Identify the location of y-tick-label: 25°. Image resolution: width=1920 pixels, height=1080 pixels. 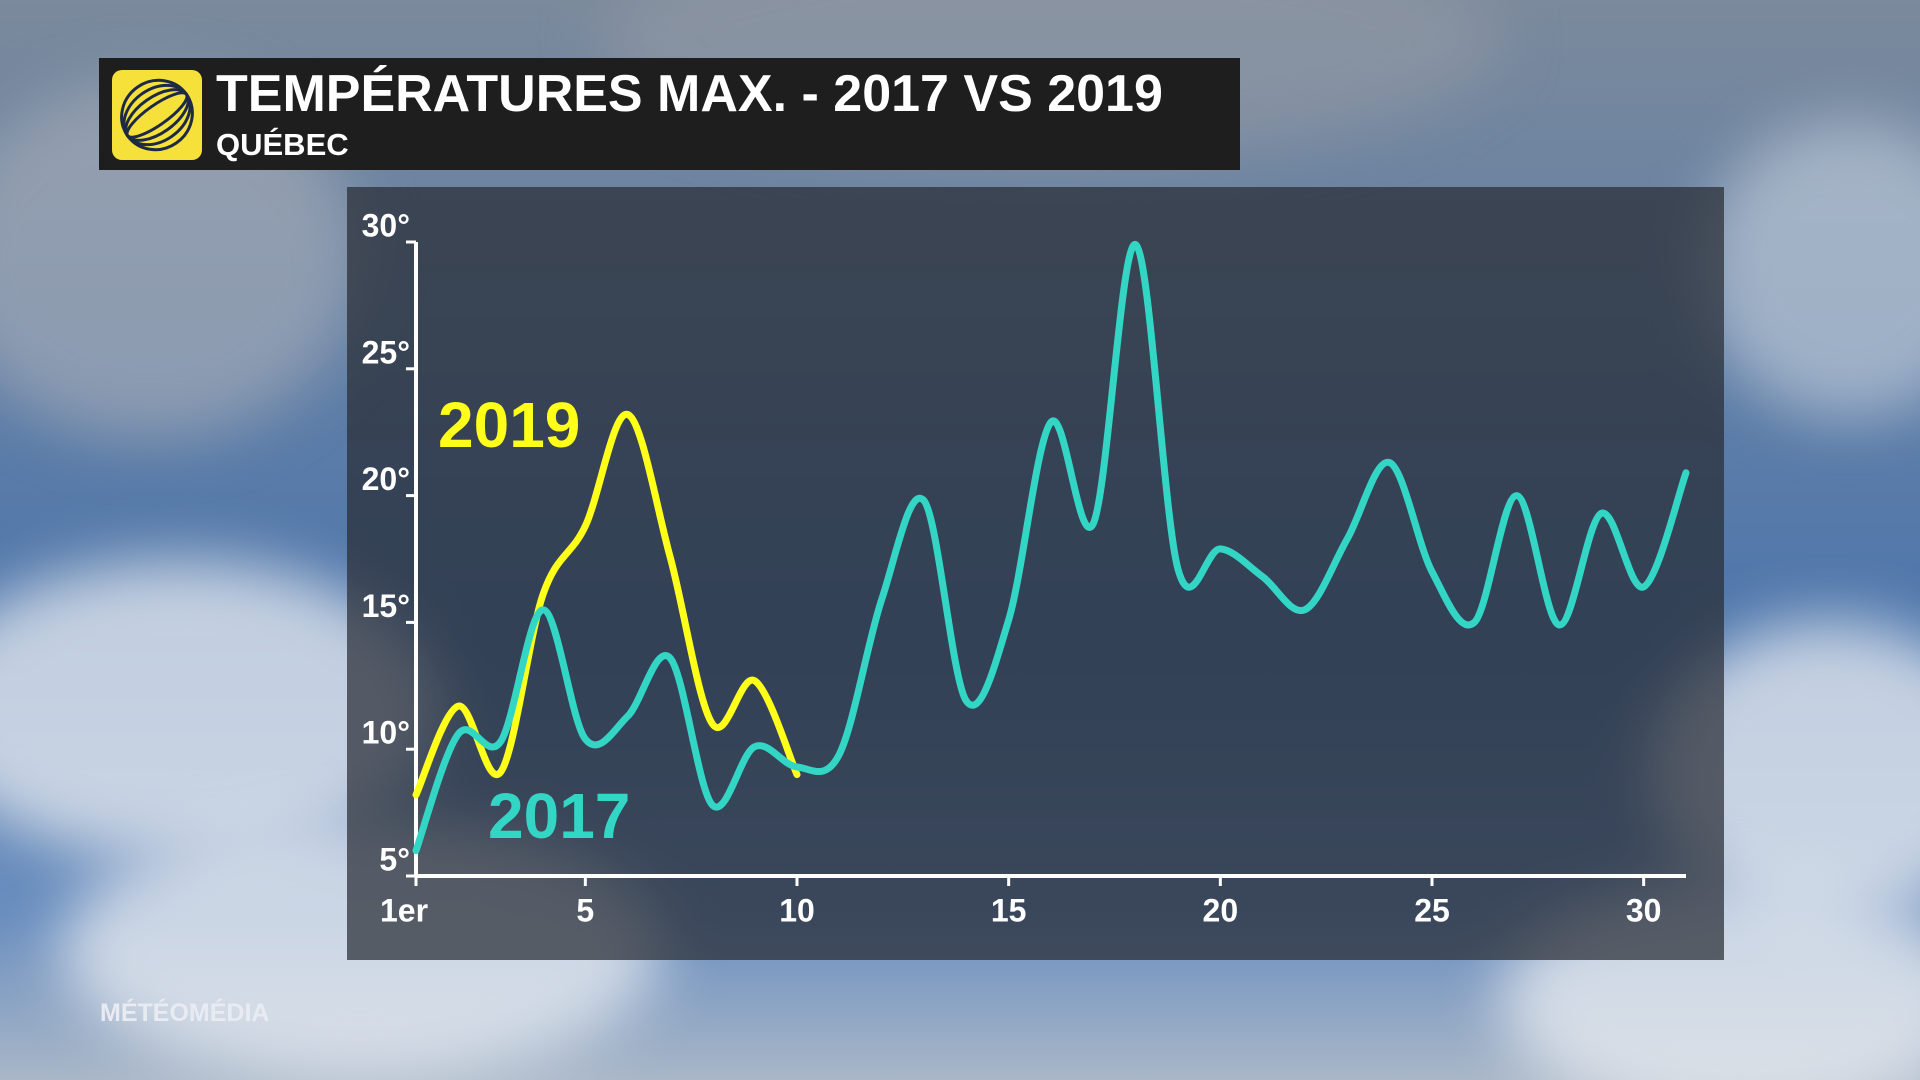
(386, 352).